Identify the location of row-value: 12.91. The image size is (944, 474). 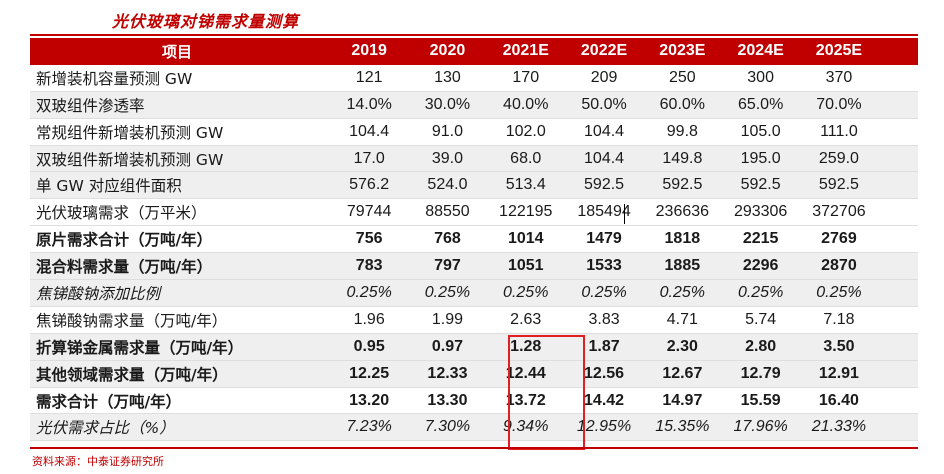
(838, 373).